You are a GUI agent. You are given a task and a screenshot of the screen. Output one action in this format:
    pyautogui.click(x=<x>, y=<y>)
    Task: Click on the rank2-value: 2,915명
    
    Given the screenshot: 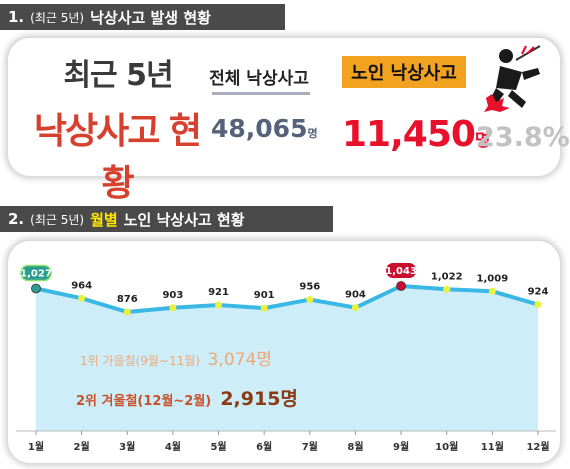 What is the action you would take?
    pyautogui.click(x=259, y=399)
    